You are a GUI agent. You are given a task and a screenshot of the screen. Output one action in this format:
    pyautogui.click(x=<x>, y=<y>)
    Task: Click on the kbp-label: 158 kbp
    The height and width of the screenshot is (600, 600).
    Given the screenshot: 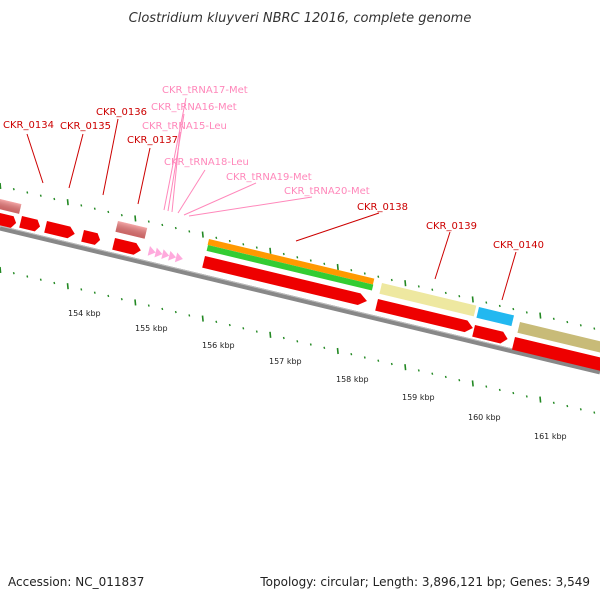 What is the action you would take?
    pyautogui.click(x=352, y=379)
    